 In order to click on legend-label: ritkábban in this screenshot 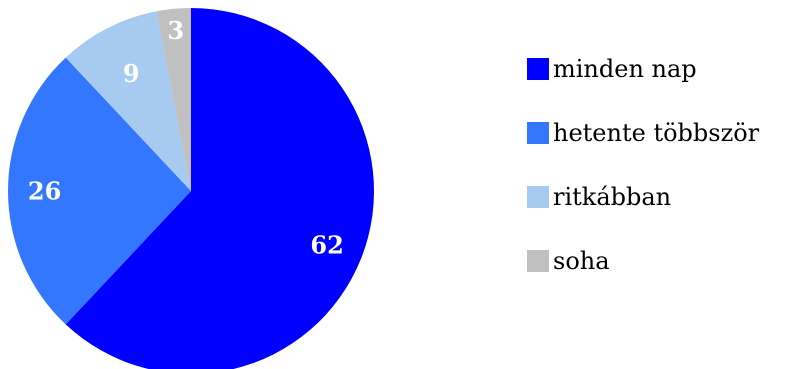, I will do `click(612, 197)`.